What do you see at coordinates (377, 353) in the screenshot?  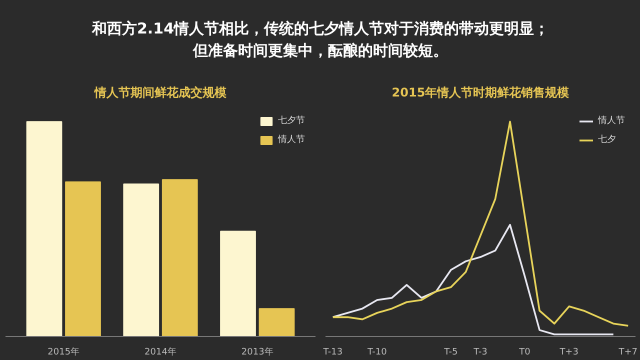 I see `x-tick-label: T-10` at bounding box center [377, 353].